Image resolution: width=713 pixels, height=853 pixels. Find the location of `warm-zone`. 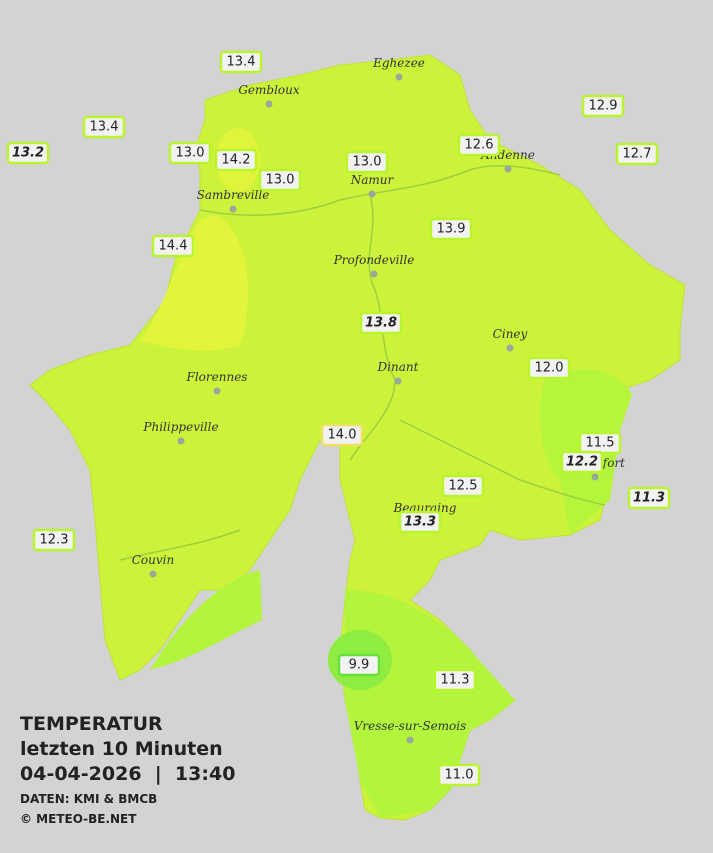

warm-zone is located at coordinates (194, 283).